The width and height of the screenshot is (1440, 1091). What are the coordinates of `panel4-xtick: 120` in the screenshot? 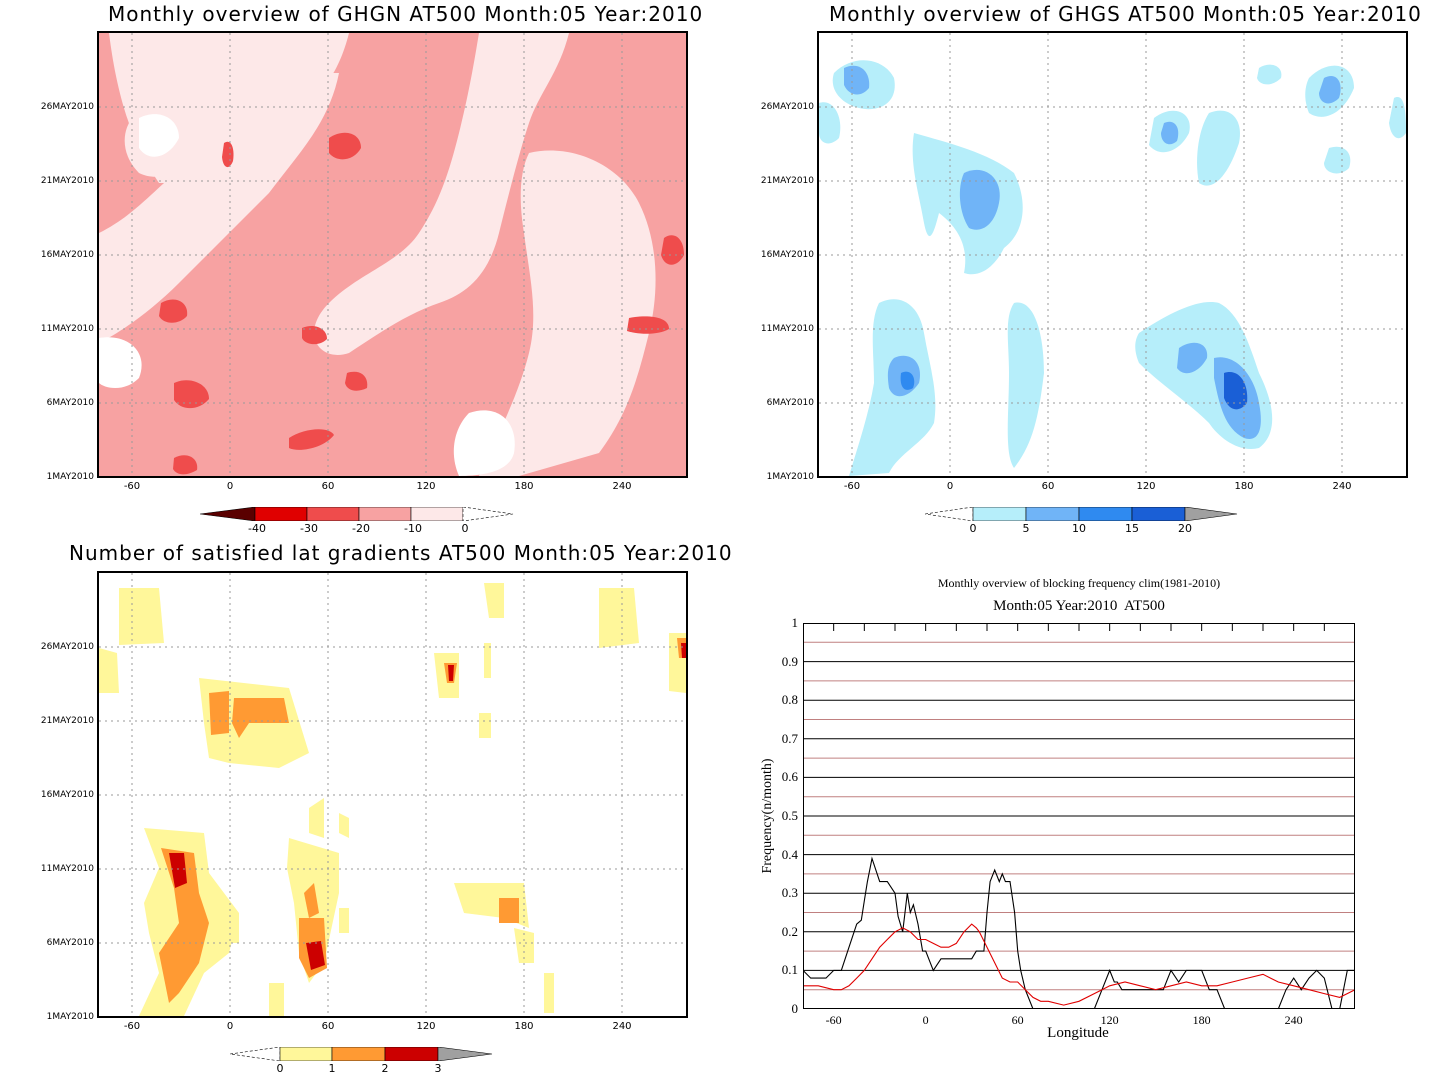 It's located at (1109, 1020).